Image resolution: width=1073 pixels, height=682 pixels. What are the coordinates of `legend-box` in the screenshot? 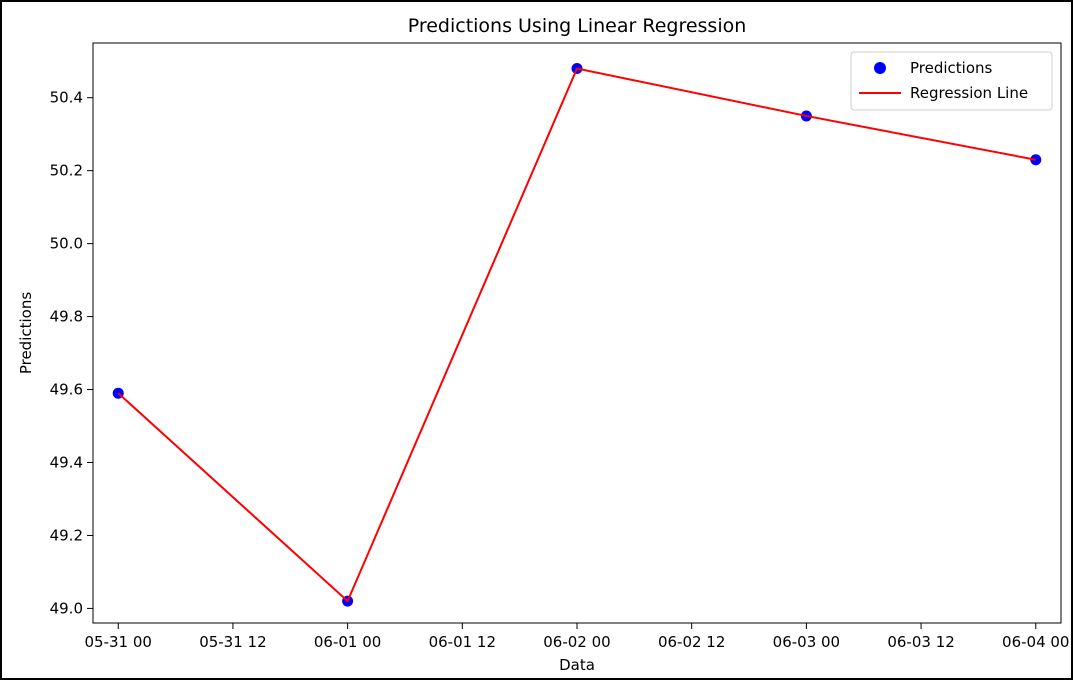 It's located at (951, 81).